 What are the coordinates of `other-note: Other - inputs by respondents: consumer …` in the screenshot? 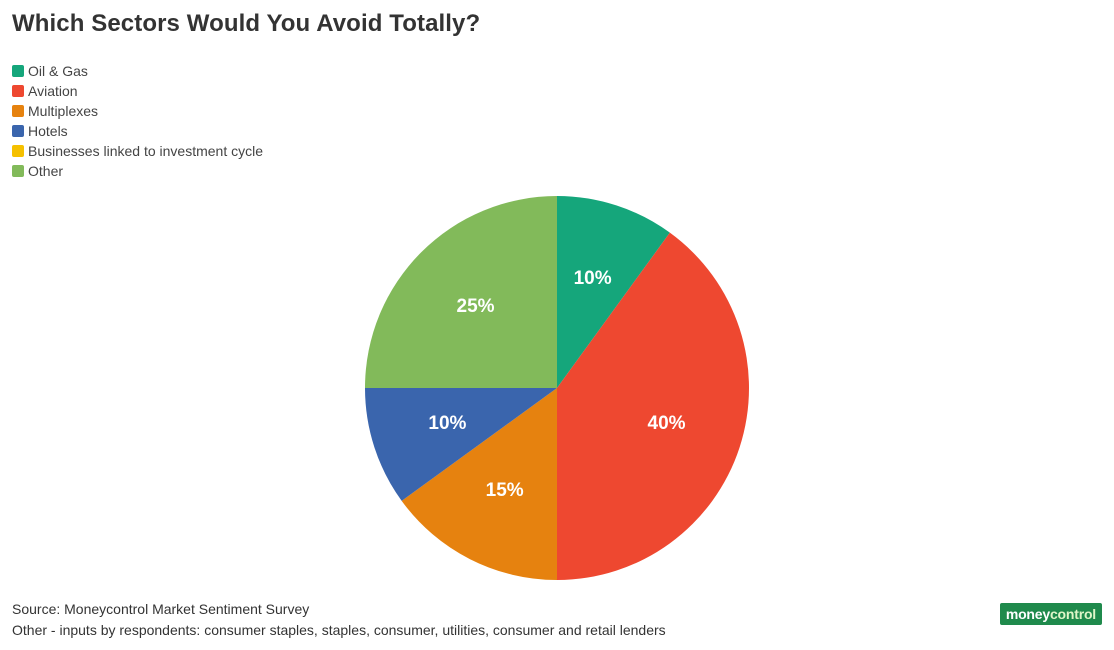 It's located at (339, 630).